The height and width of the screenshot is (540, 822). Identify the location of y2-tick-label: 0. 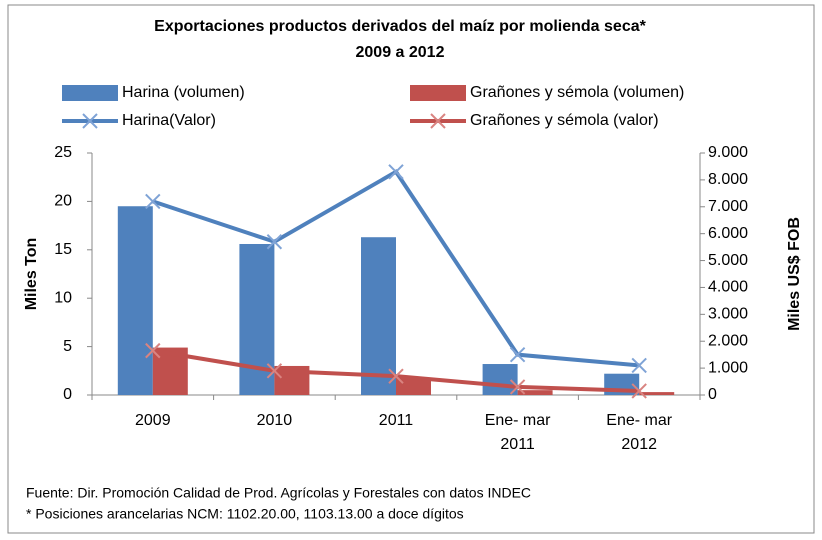
(712, 394).